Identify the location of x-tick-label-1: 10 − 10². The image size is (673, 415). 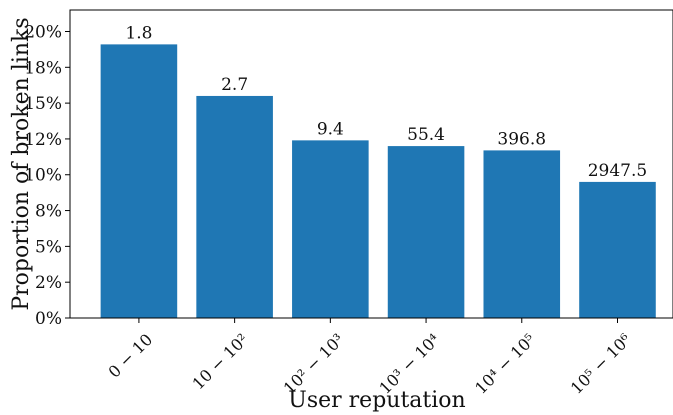
(220, 361).